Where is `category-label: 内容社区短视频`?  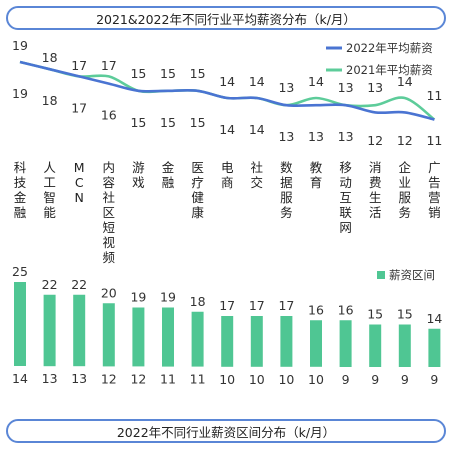 category-label: 内容社区短视频 is located at coordinates (109, 212).